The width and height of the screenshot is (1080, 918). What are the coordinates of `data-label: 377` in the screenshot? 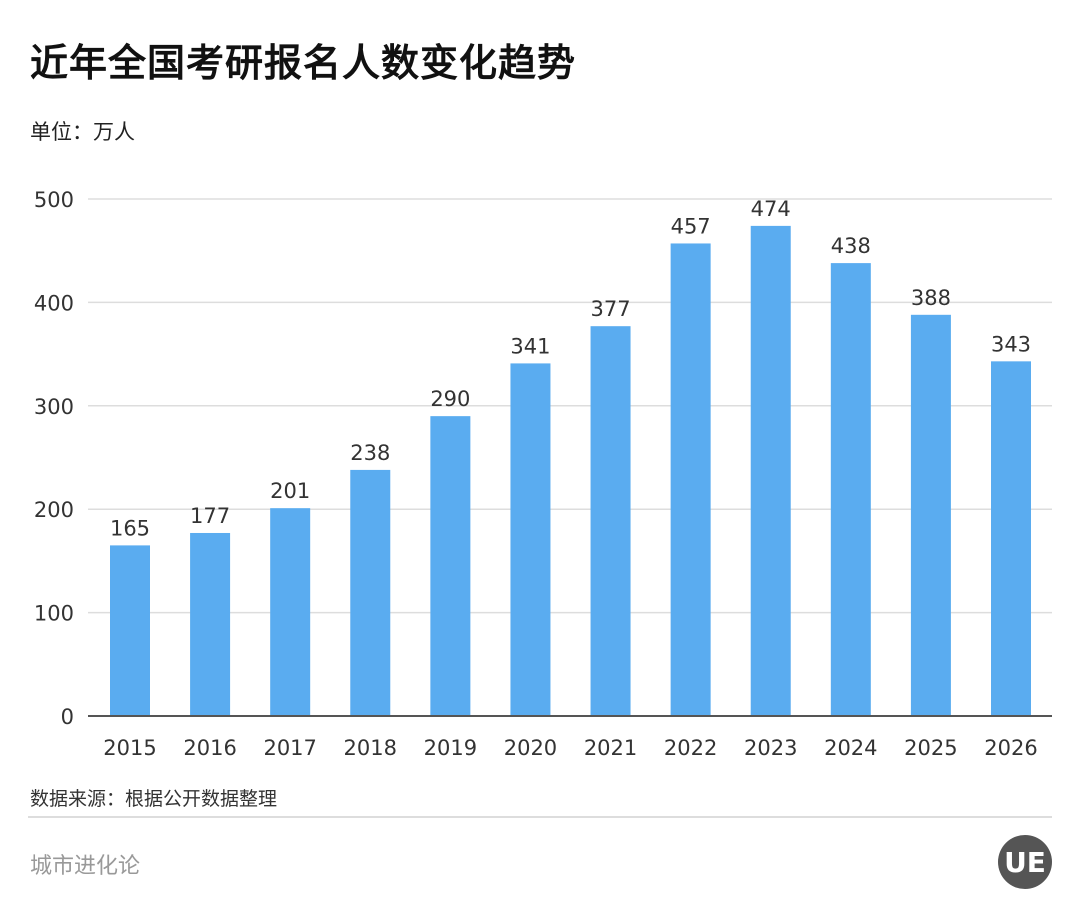 It's located at (610, 309).